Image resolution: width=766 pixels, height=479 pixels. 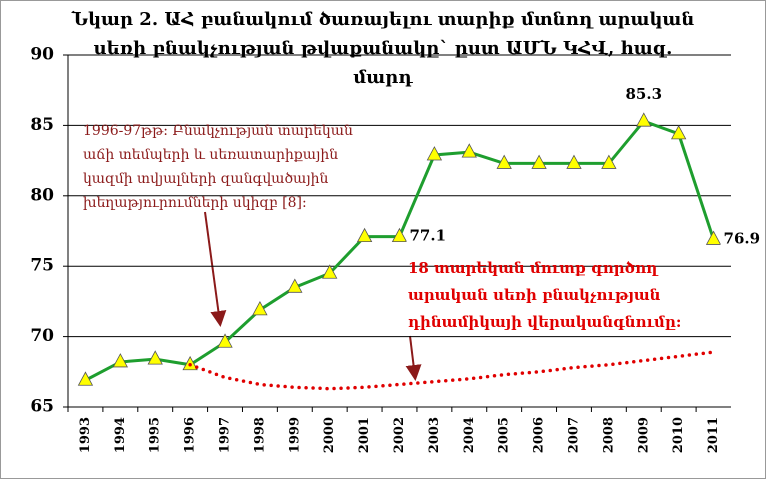 I want to click on data-label: 85.3, so click(x=643, y=94).